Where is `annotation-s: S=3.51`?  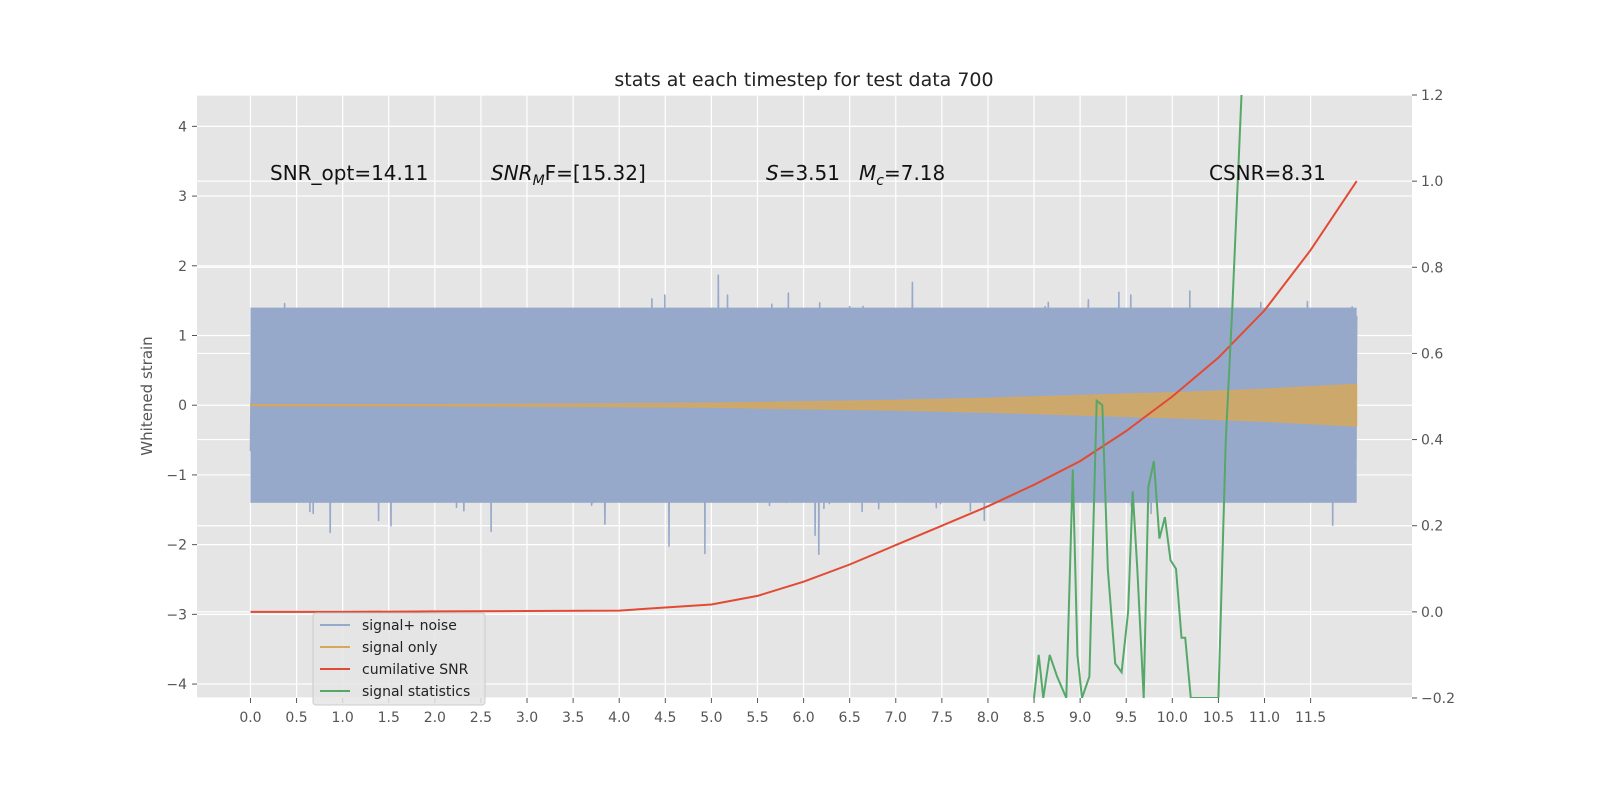
annotation-s: S=3.51 is located at coordinates (803, 173).